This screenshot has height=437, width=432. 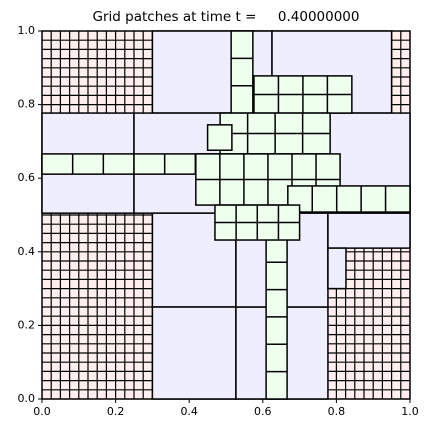 What do you see at coordinates (116, 411) in the screenshot?
I see `x-tick-label: 0.2` at bounding box center [116, 411].